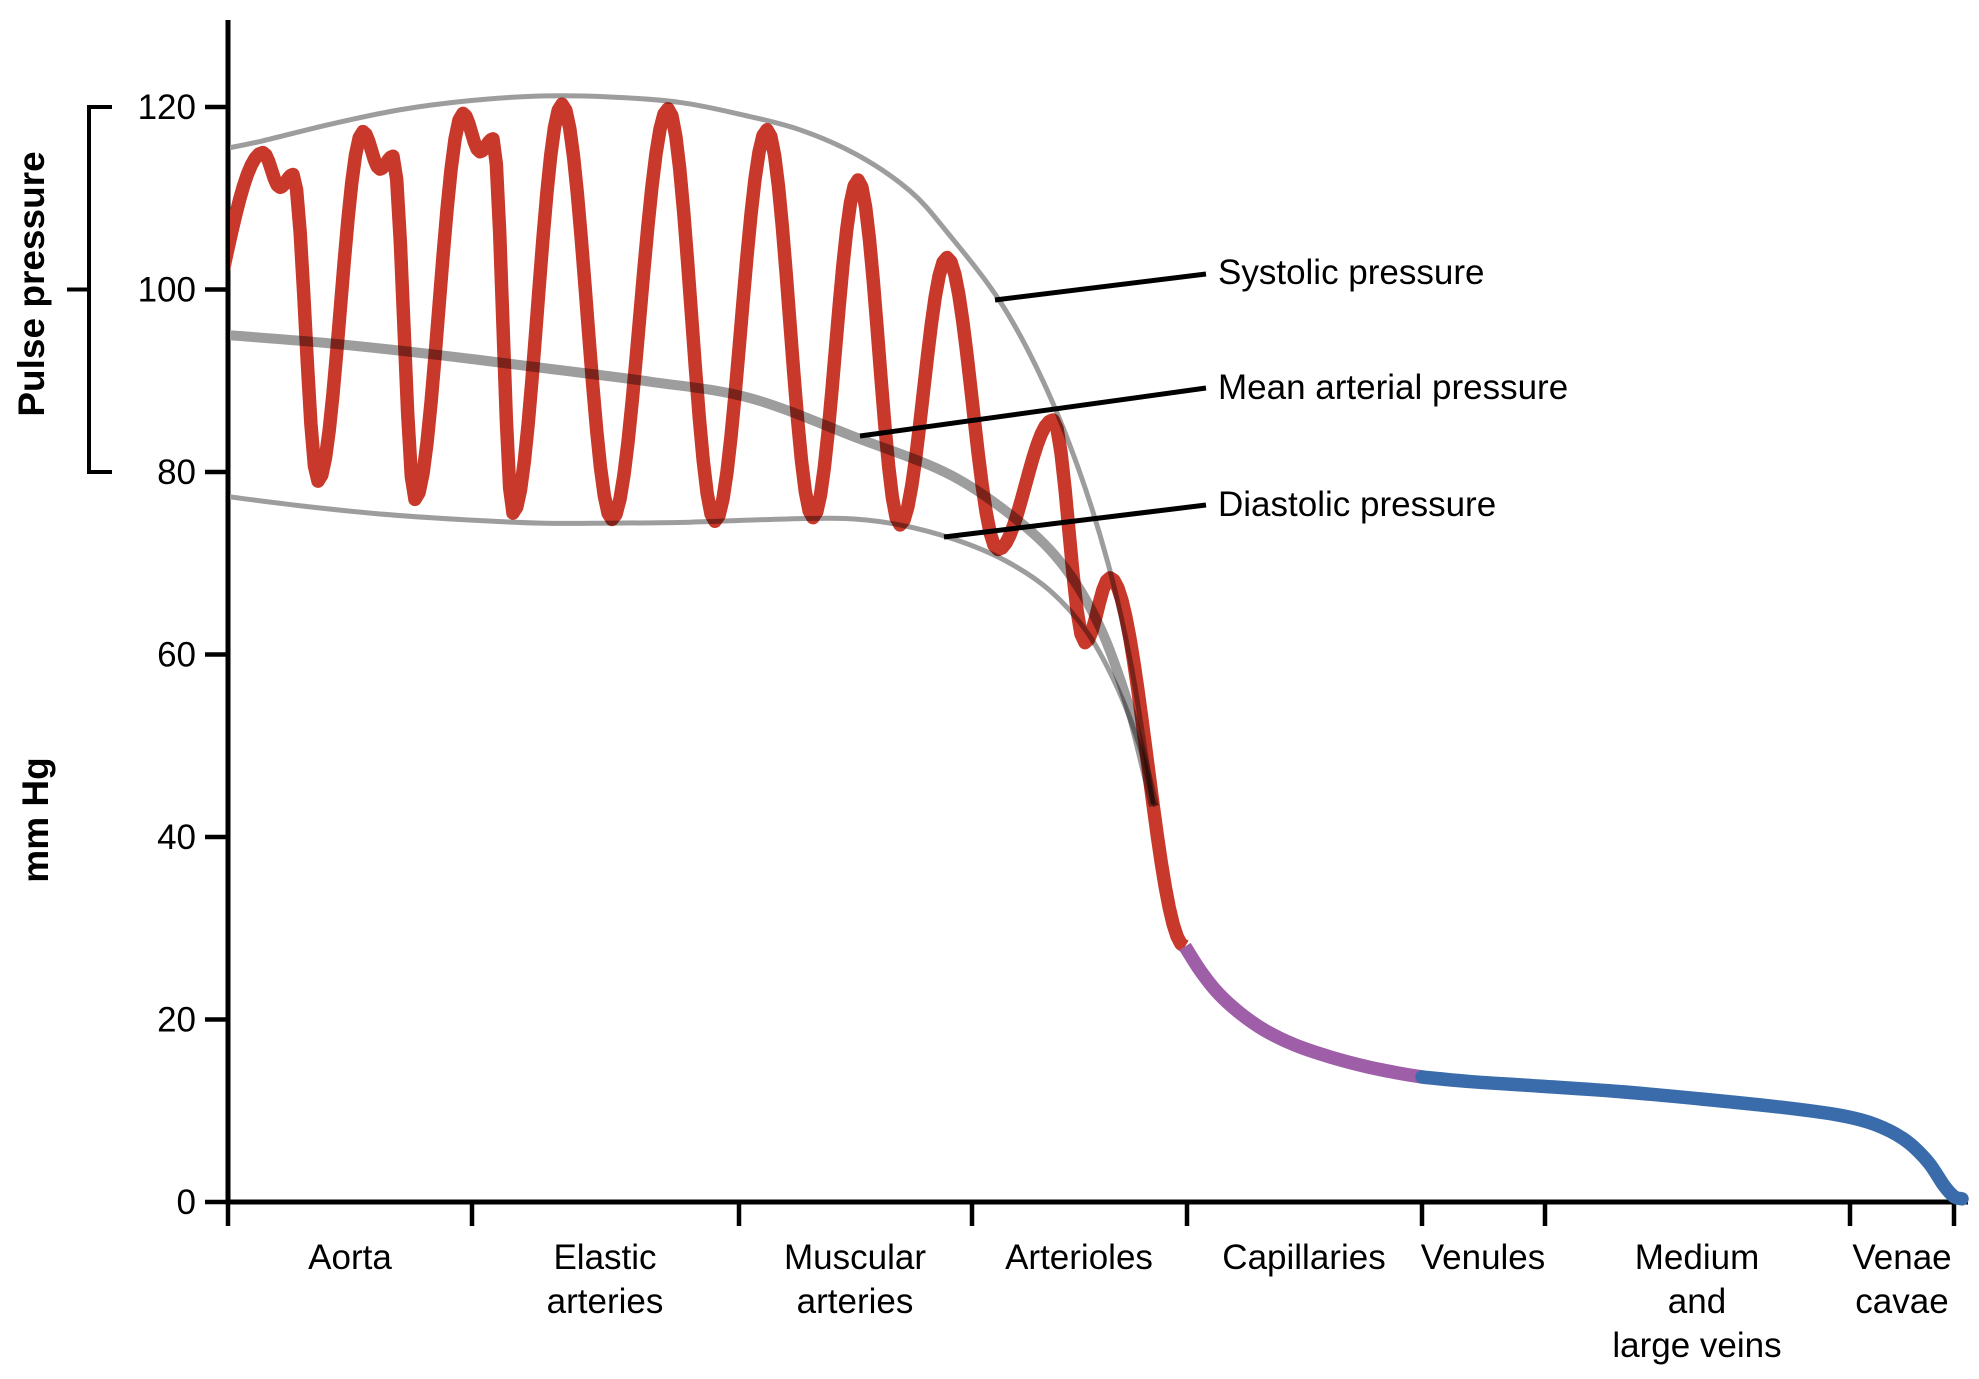 The width and height of the screenshot is (1979, 1379). Describe the element at coordinates (1303, 1257) in the screenshot. I see `x-category-label: Capillaries` at that location.